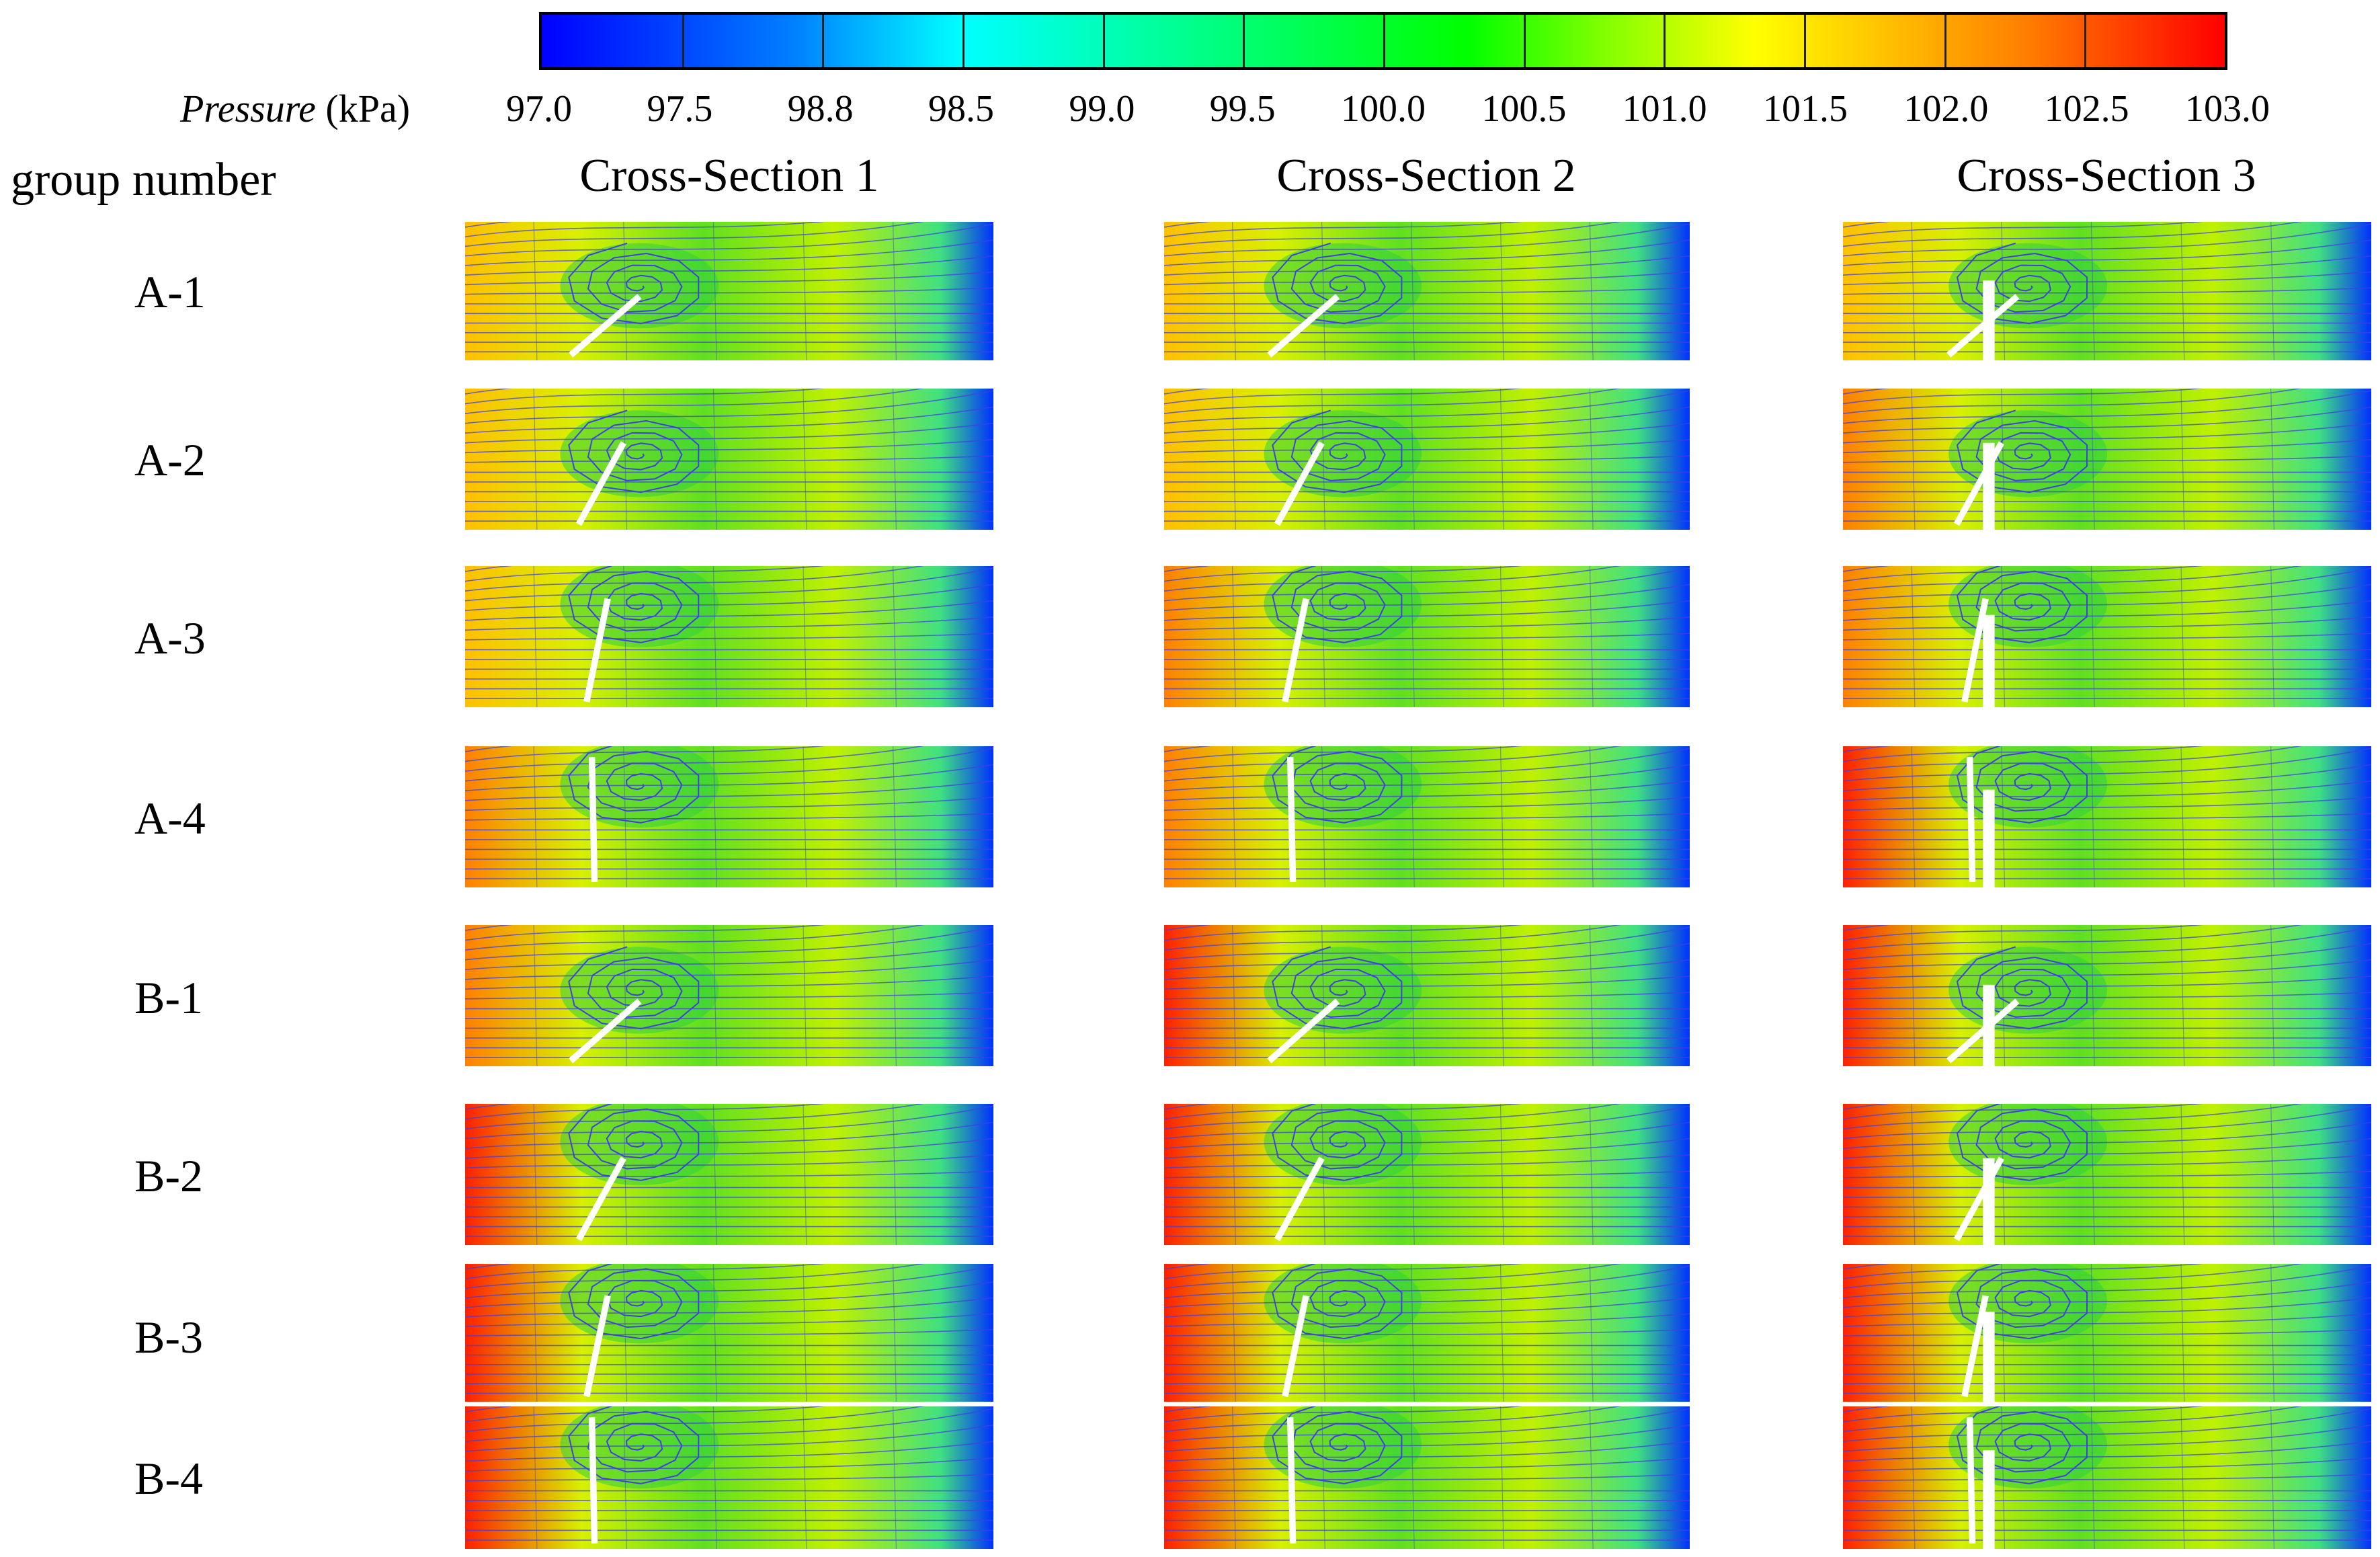 This screenshot has height=1557, width=2380. What do you see at coordinates (1805, 109) in the screenshot?
I see `colorbar-tick-label: 101.5` at bounding box center [1805, 109].